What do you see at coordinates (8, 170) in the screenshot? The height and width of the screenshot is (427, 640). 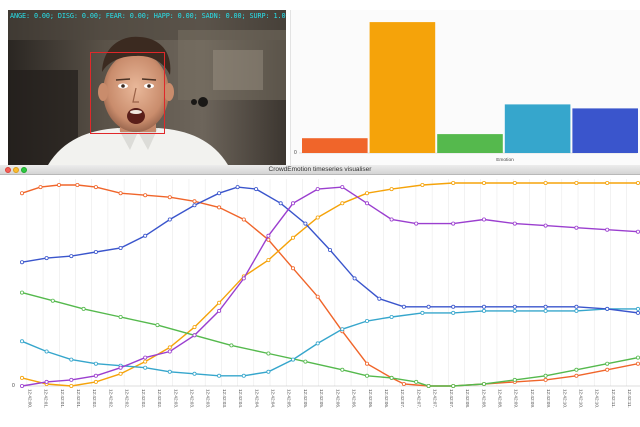 I see `close-window-button` at bounding box center [8, 170].